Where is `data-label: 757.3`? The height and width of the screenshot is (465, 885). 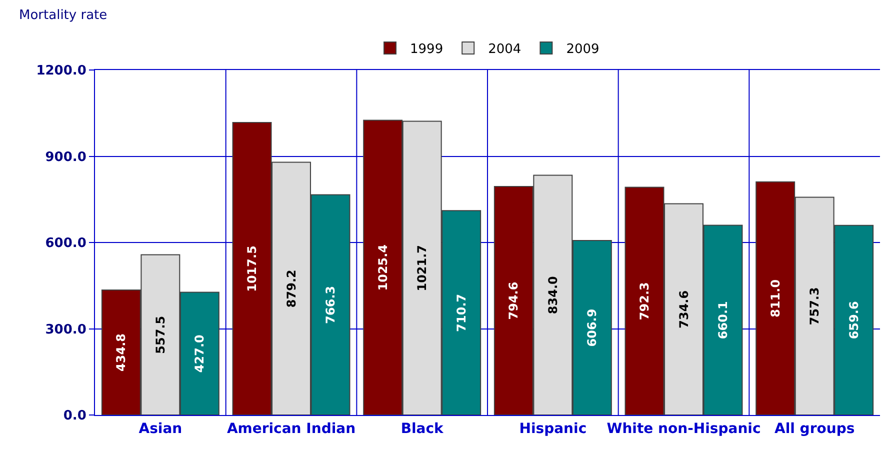
data-label: 757.3 is located at coordinates (815, 306).